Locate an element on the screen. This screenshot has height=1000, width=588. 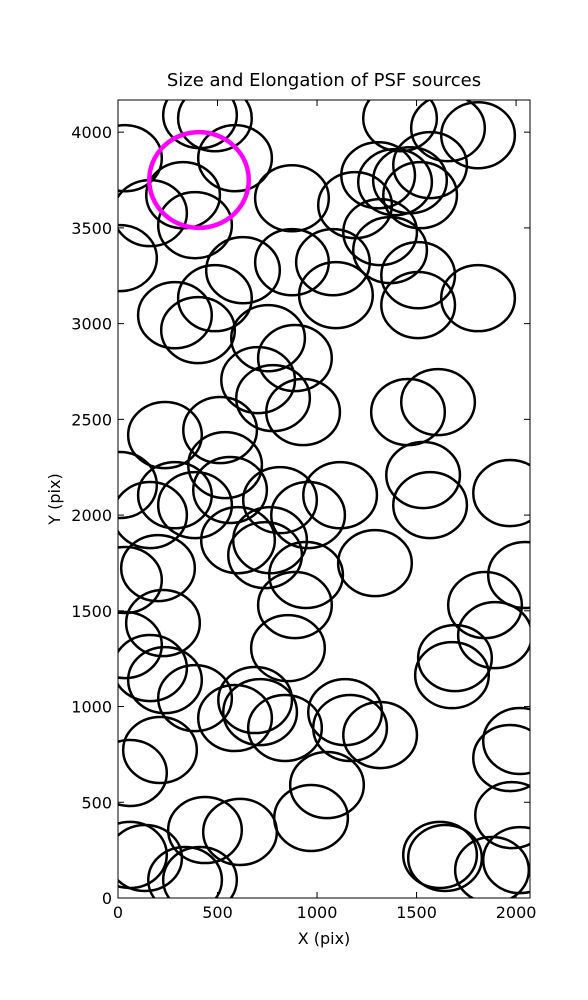
y-tick-label: 1000 is located at coordinates (91, 707).